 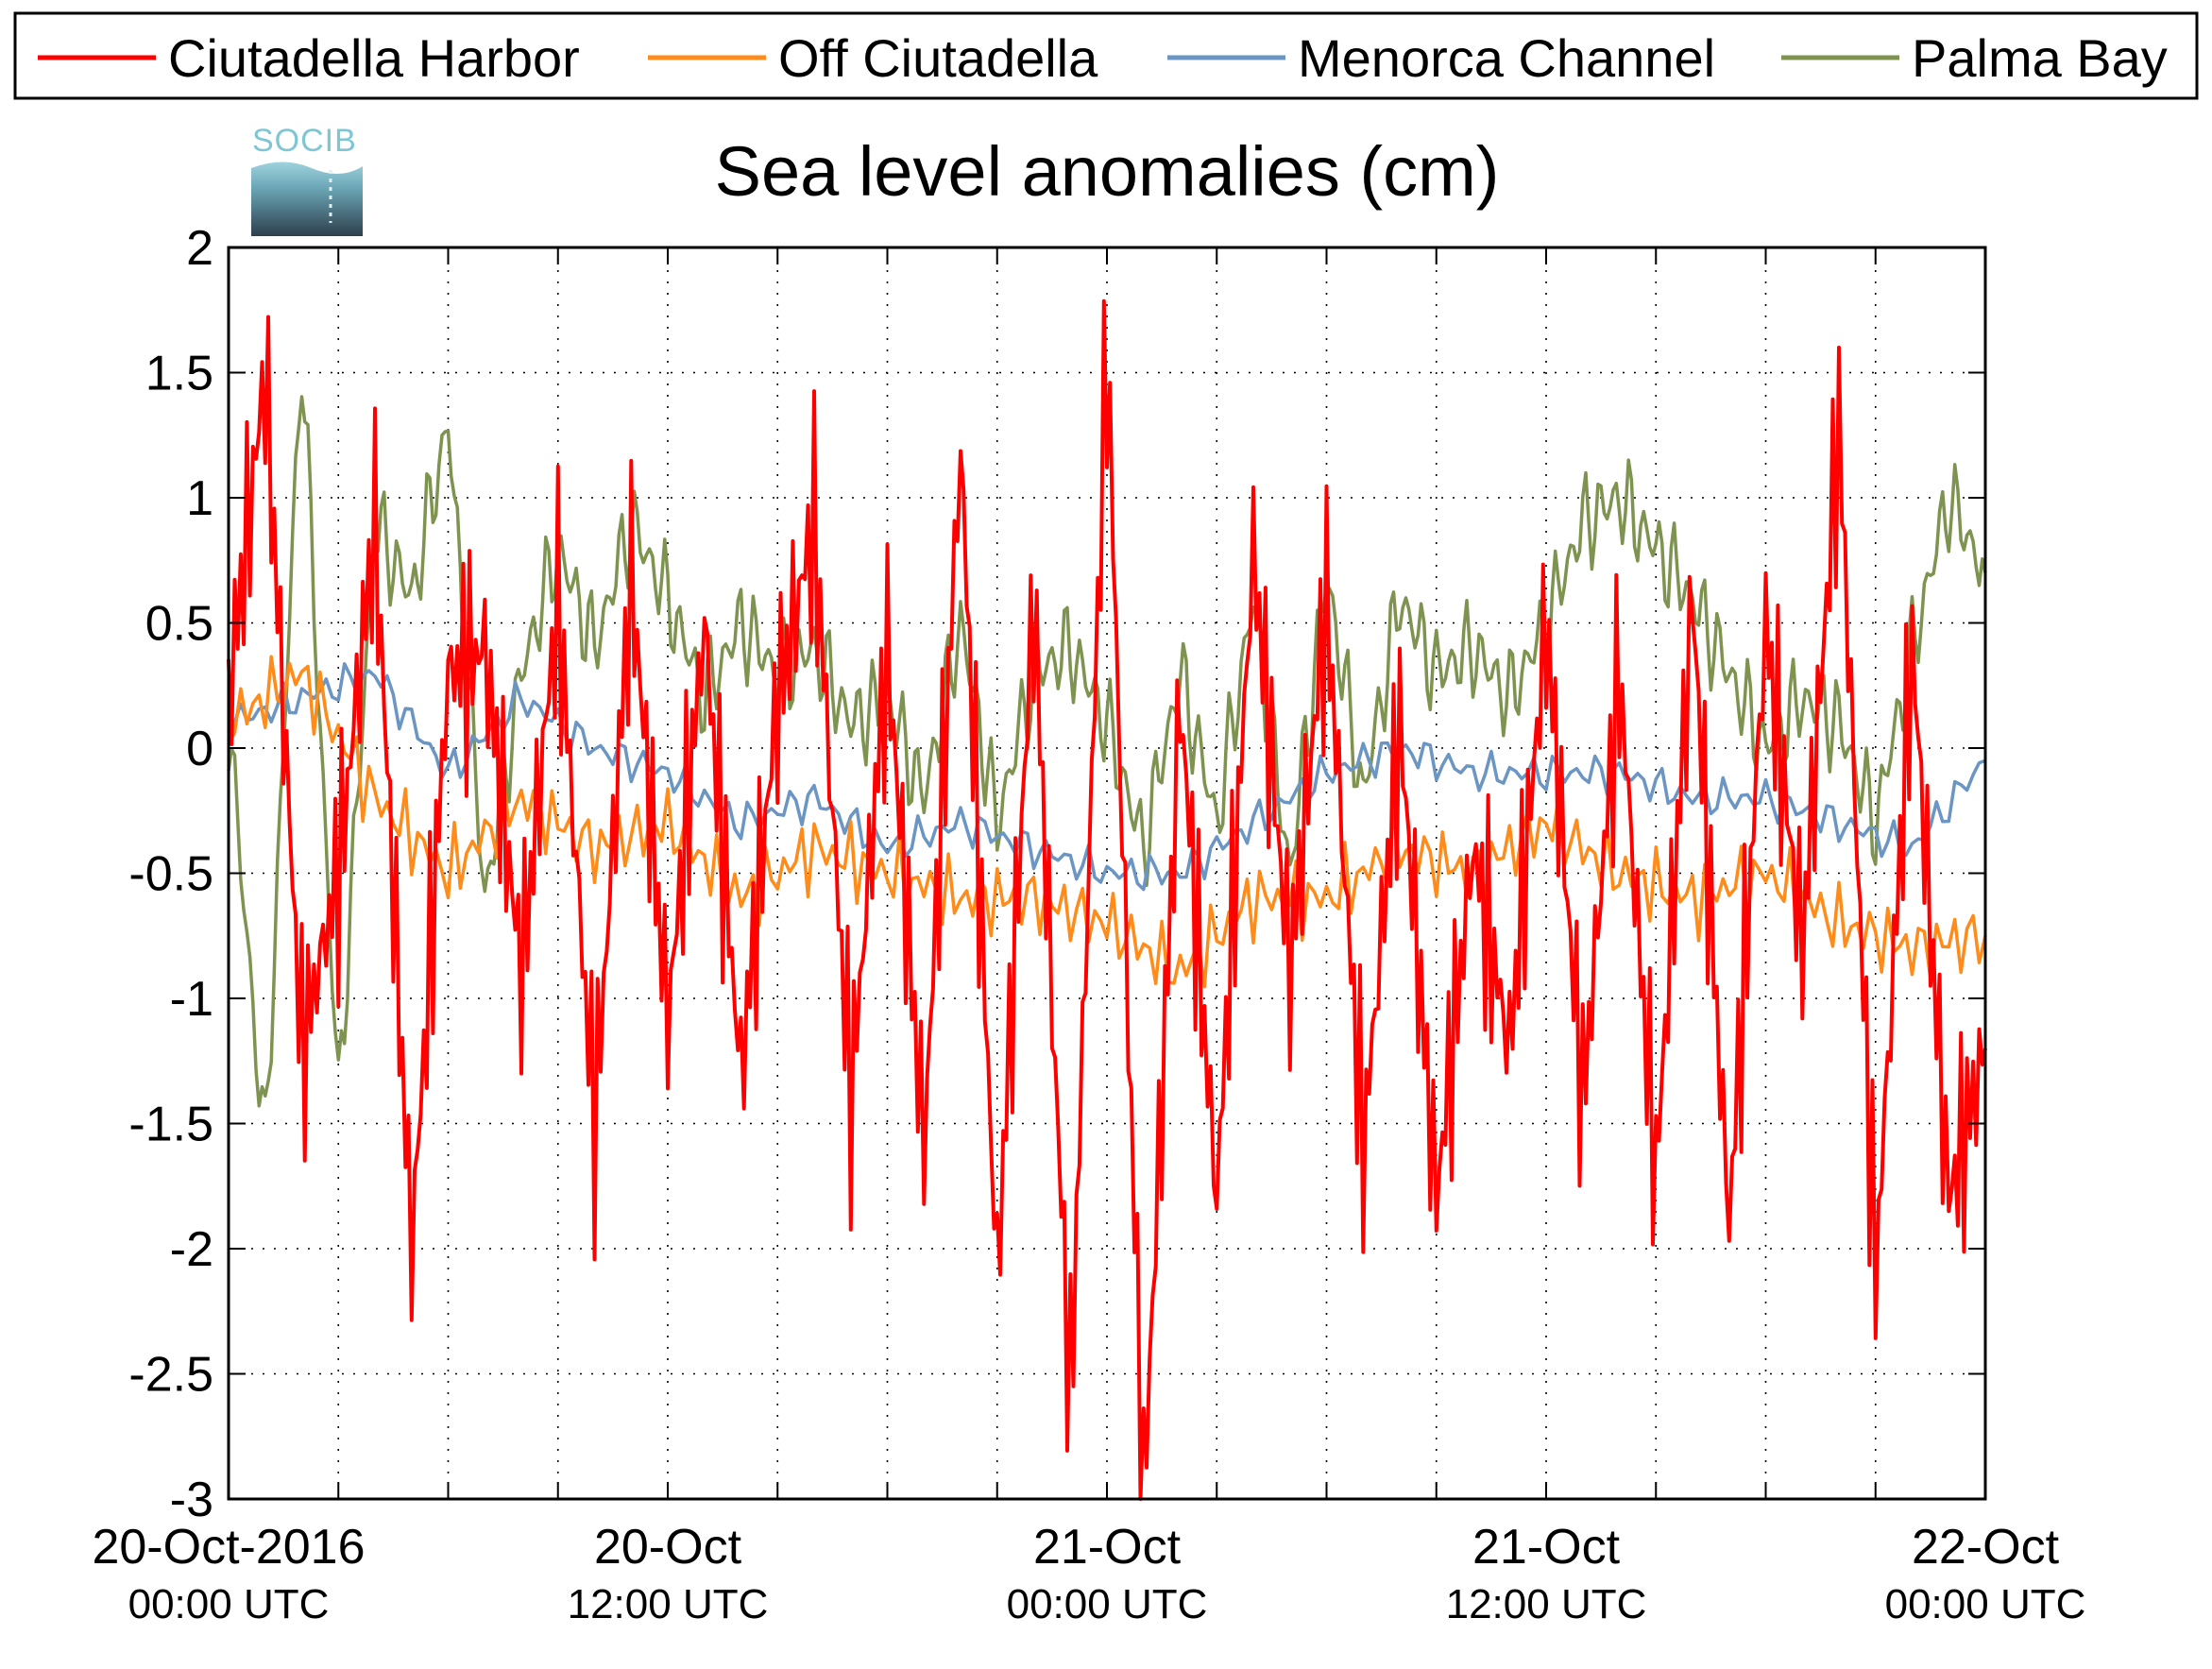 I want to click on legend-label-ciutadella-harbor: Ciutadella Harbor, so click(x=374, y=58).